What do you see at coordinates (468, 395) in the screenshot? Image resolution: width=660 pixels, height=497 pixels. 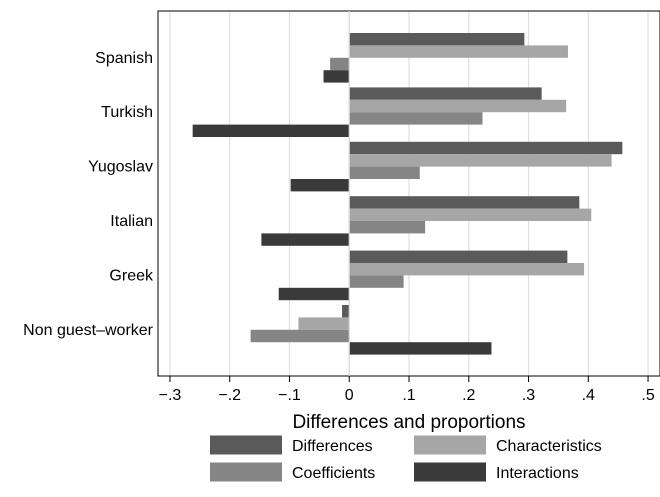 I see `x-tick-label: .2` at bounding box center [468, 395].